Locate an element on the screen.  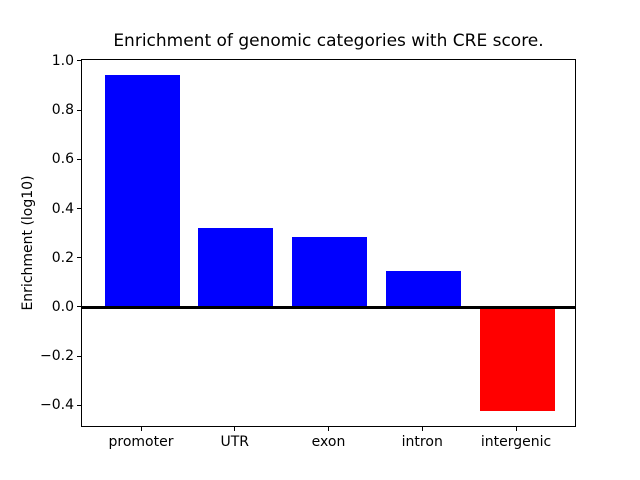
bar-exon is located at coordinates (329, 272).